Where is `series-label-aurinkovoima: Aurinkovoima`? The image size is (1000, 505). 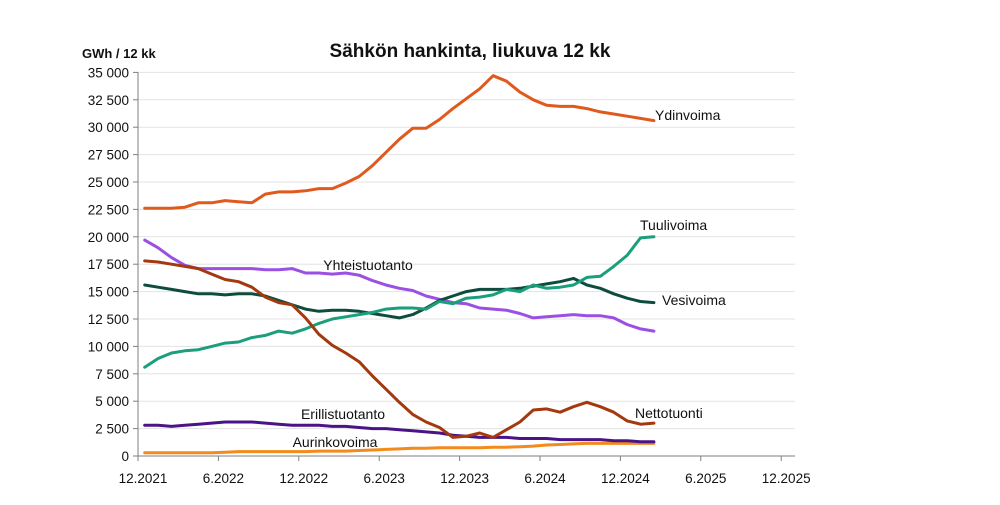 series-label-aurinkovoima: Aurinkovoima is located at coordinates (335, 442).